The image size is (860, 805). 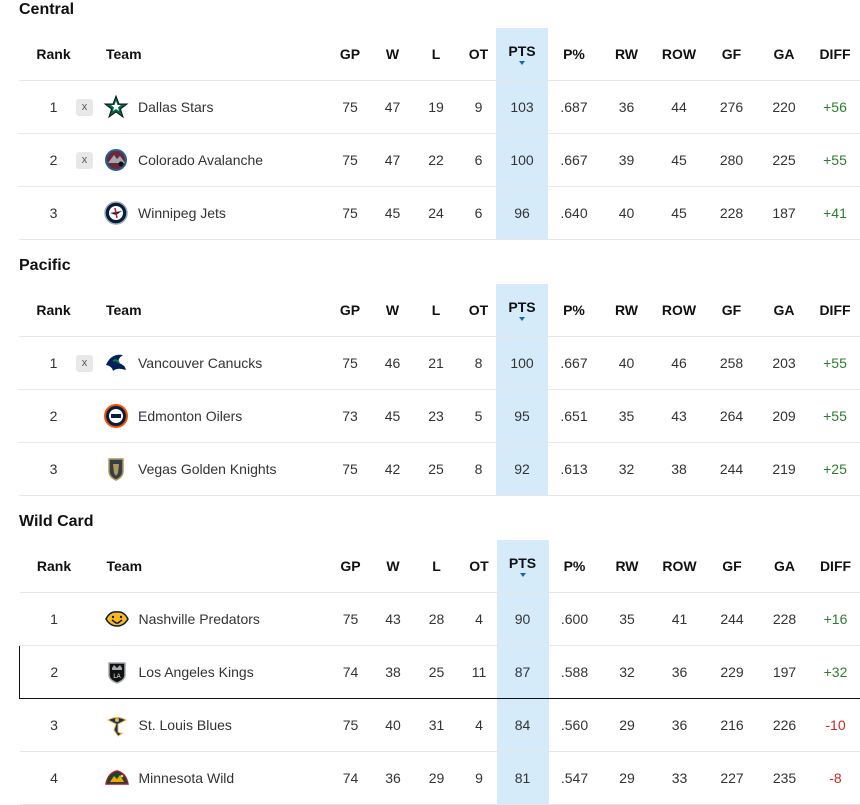 What do you see at coordinates (522, 416) in the screenshot?
I see `pts-cell: 95` at bounding box center [522, 416].